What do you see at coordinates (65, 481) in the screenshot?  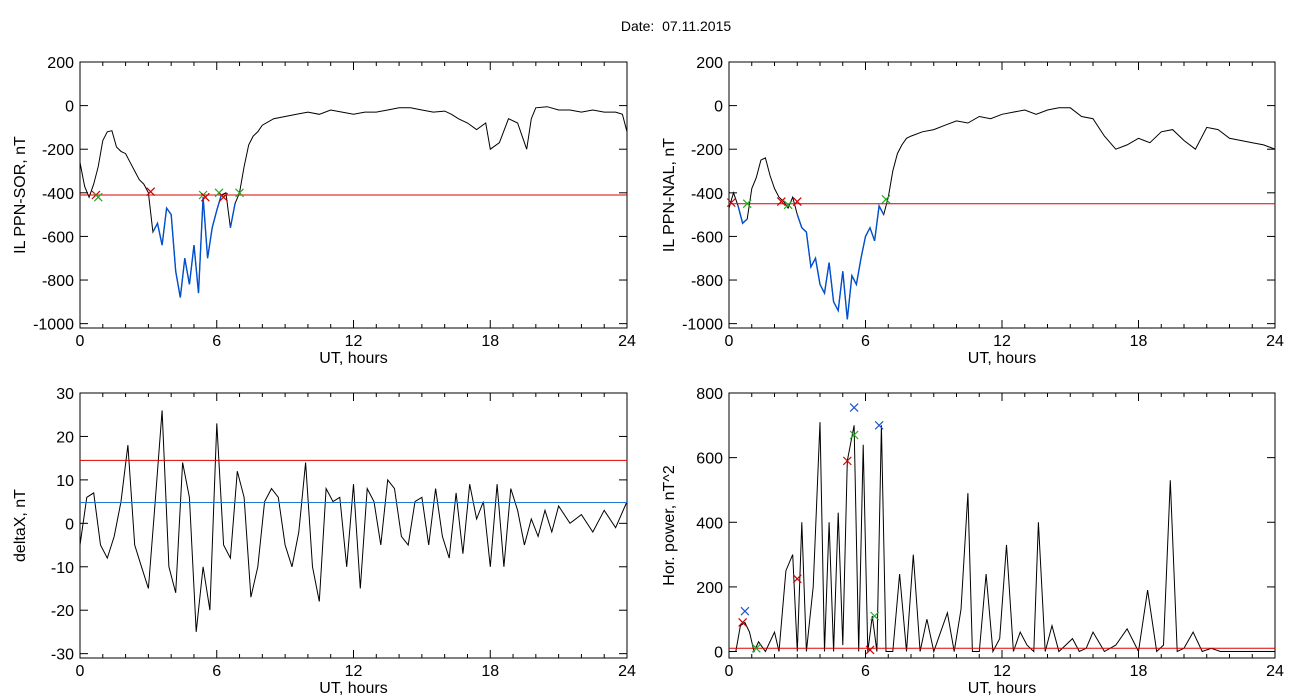 I see `y-tick-label: 10` at bounding box center [65, 481].